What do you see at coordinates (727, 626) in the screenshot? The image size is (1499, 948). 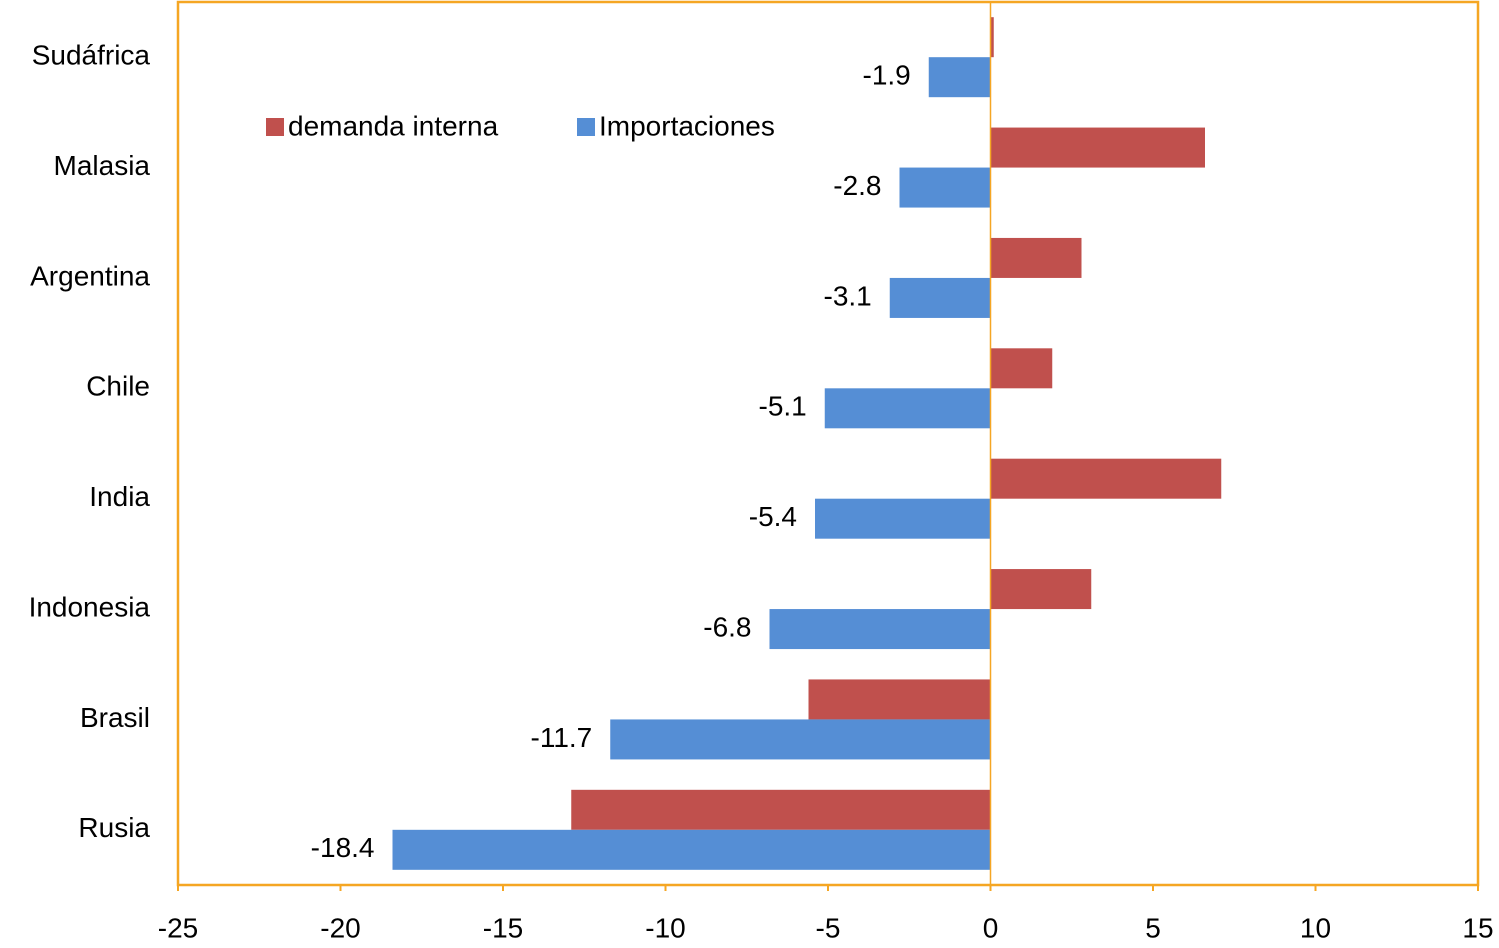 I see `data-label: -6.8` at bounding box center [727, 626].